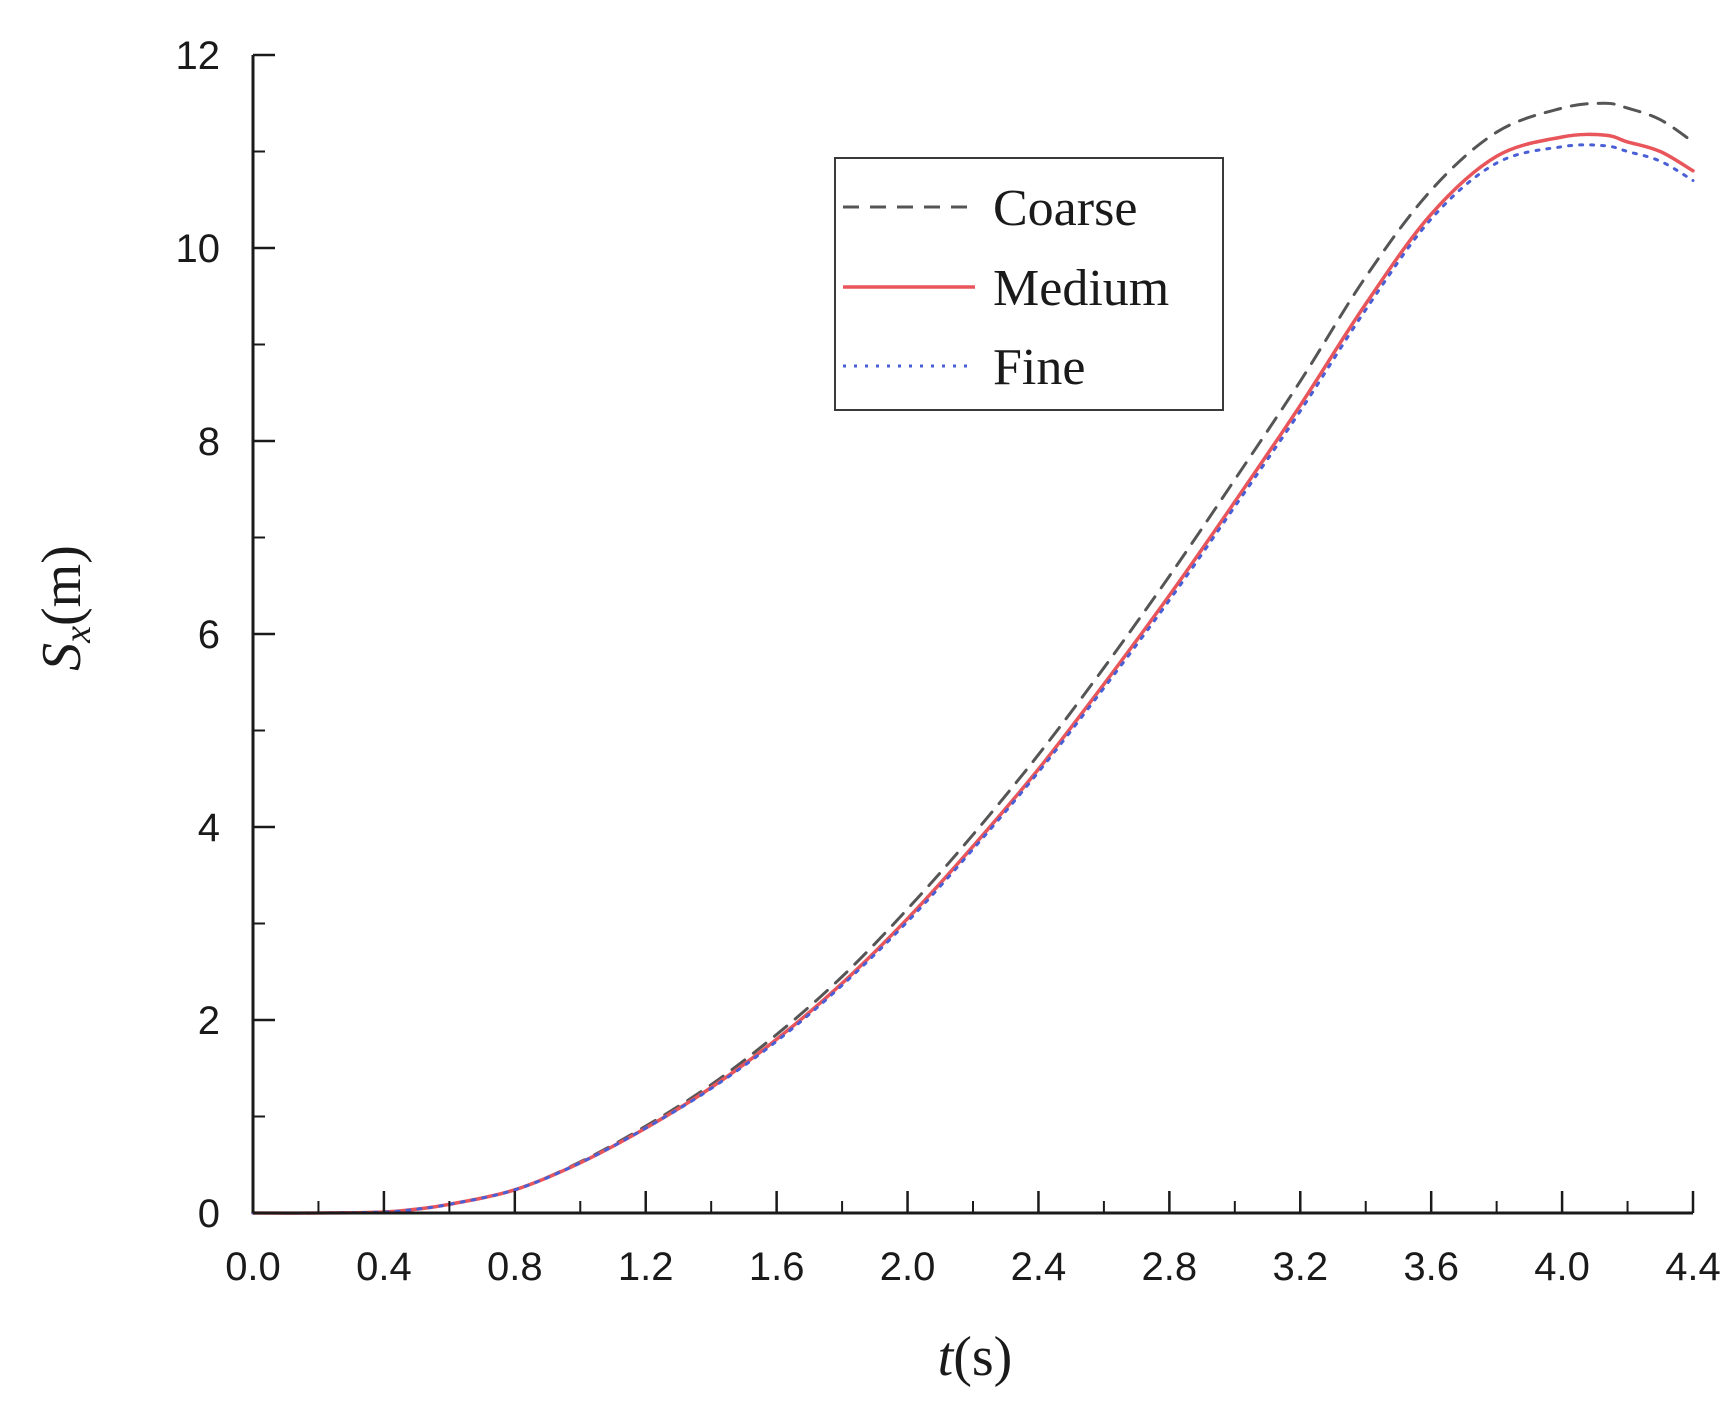 The height and width of the screenshot is (1408, 1732). What do you see at coordinates (777, 1267) in the screenshot?
I see `x-tick-label: 1.6` at bounding box center [777, 1267].